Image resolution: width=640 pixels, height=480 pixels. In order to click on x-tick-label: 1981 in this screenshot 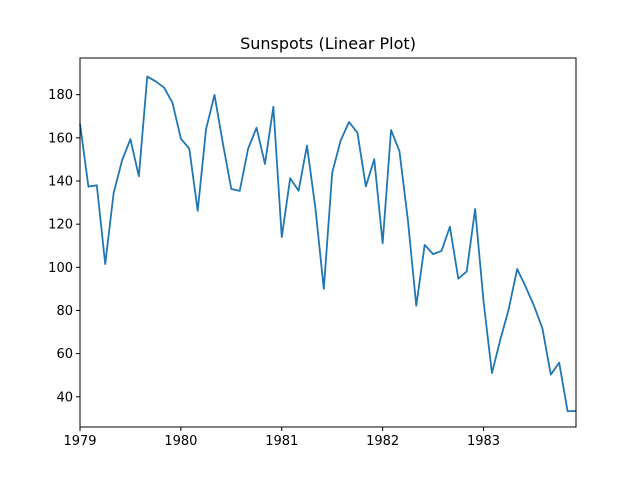, I will do `click(281, 441)`.